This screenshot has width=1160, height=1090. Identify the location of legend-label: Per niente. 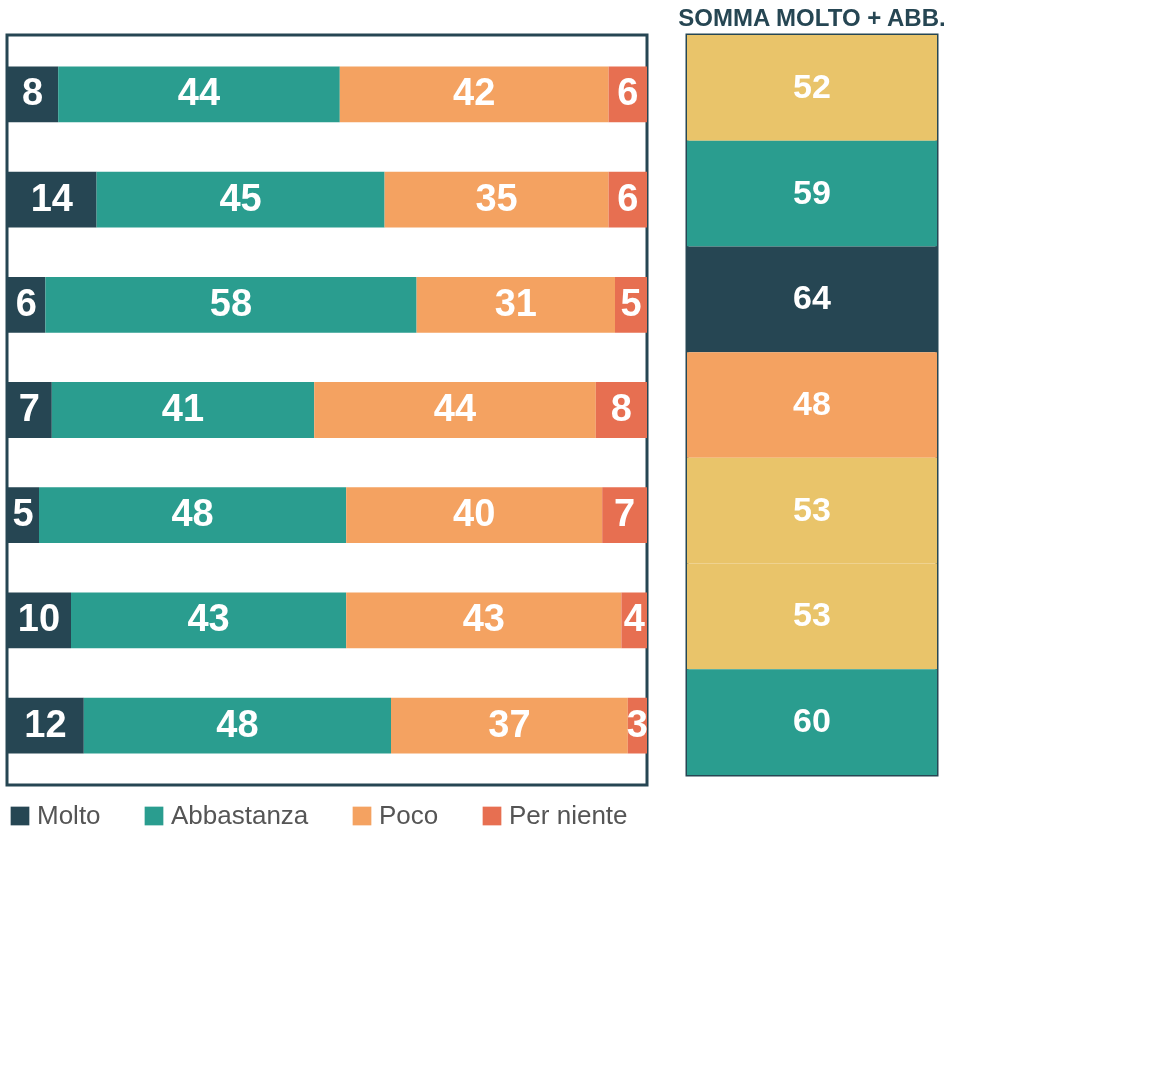
(568, 815).